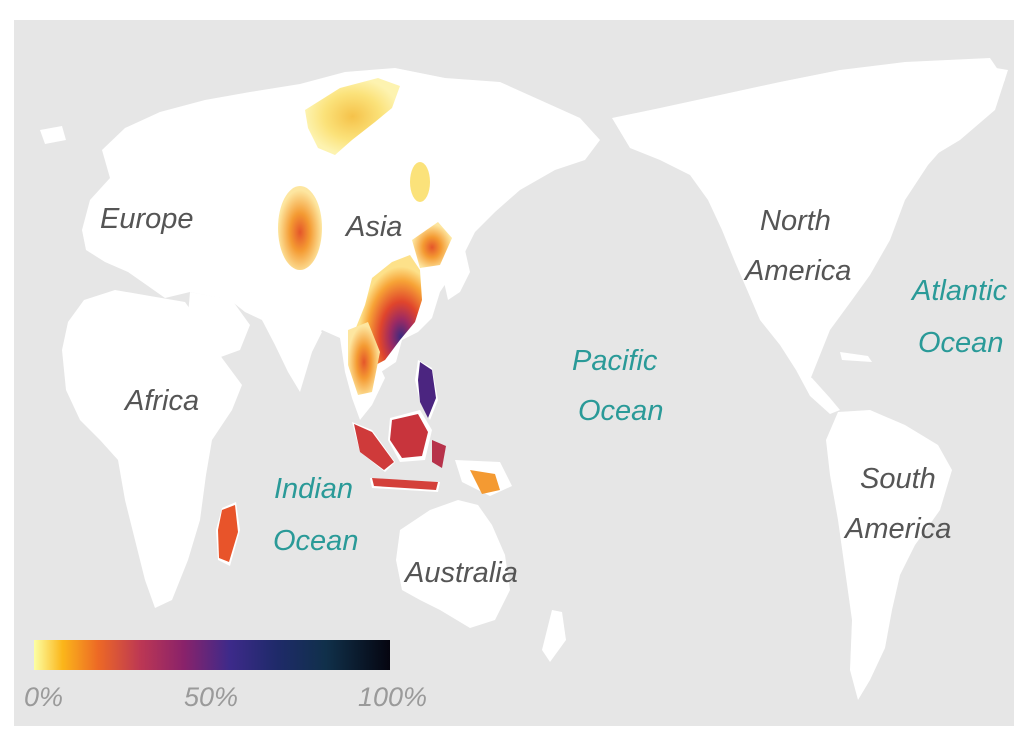  Describe the element at coordinates (427, 390) in the screenshot. I see `heat-philippines` at that location.